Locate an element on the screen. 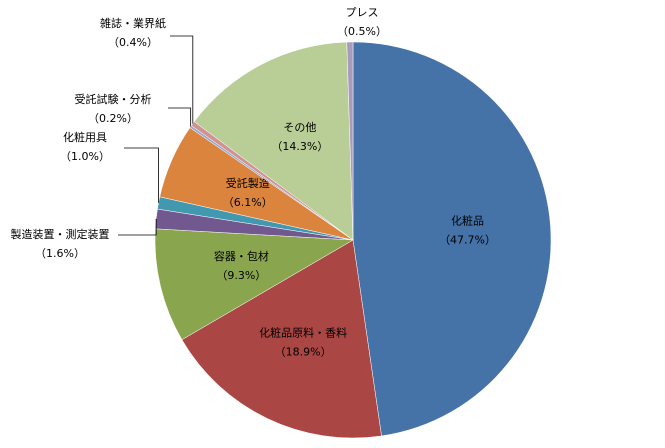 This screenshot has height=448, width=665. slice-label: 容器・包材 is located at coordinates (241, 256).